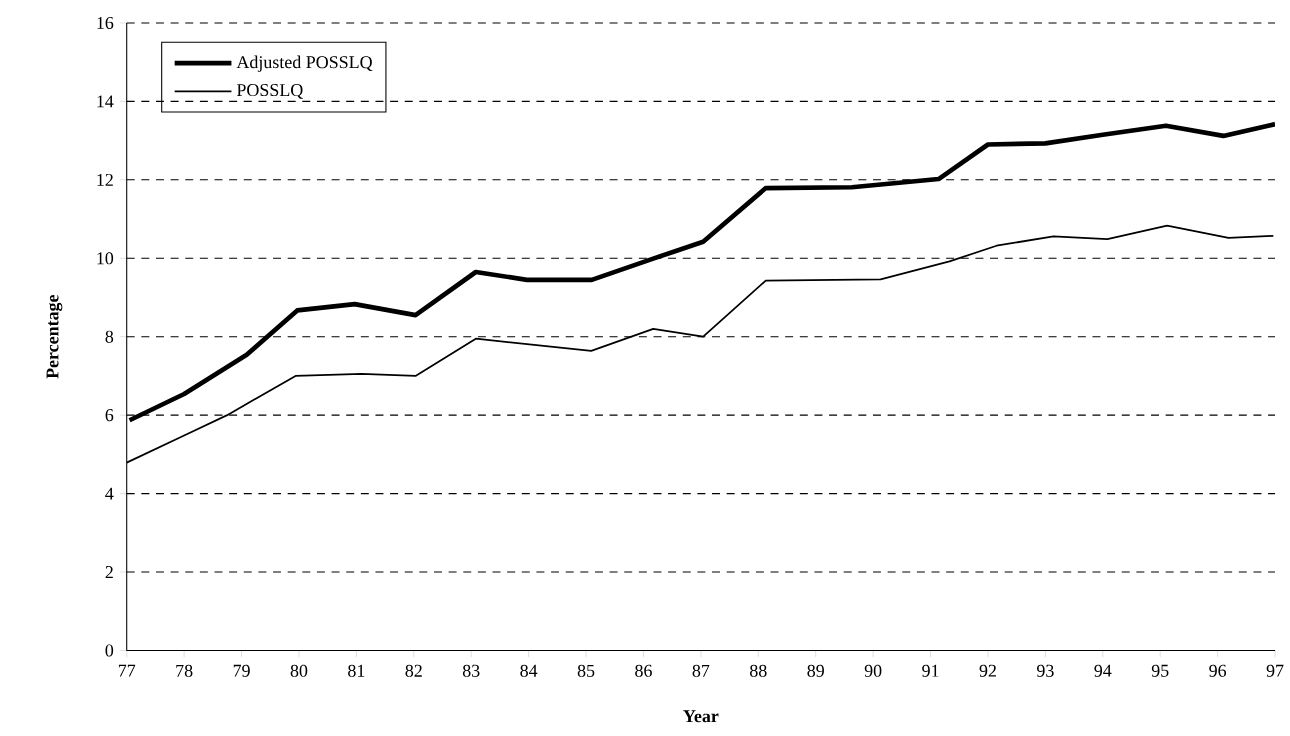  What do you see at coordinates (184, 670) in the screenshot?
I see `x-tick-label: 78` at bounding box center [184, 670].